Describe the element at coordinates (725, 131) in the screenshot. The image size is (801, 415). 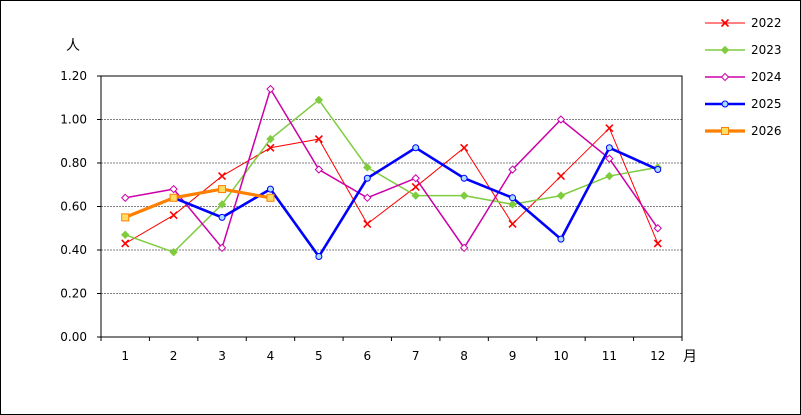
I see `legend-item-2026-point` at that location.